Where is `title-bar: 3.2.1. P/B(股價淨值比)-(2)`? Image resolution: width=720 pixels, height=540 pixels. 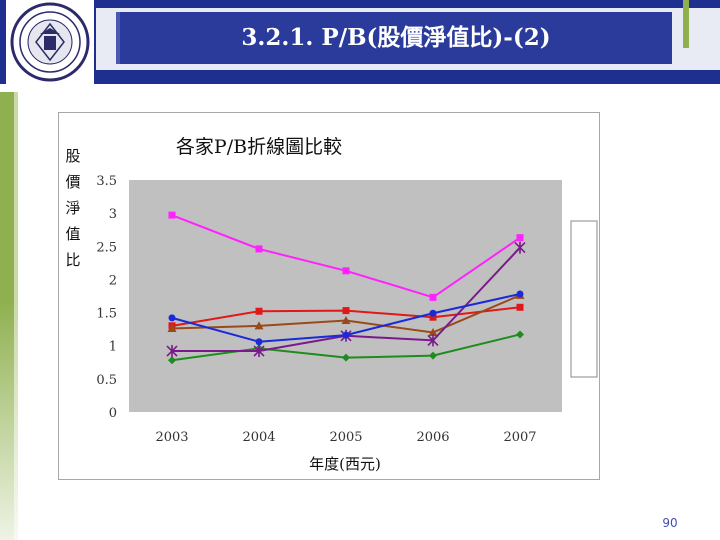
title-bar: 3.2.1. P/B(股價淨值比)-(2) is located at coordinates (394, 38).